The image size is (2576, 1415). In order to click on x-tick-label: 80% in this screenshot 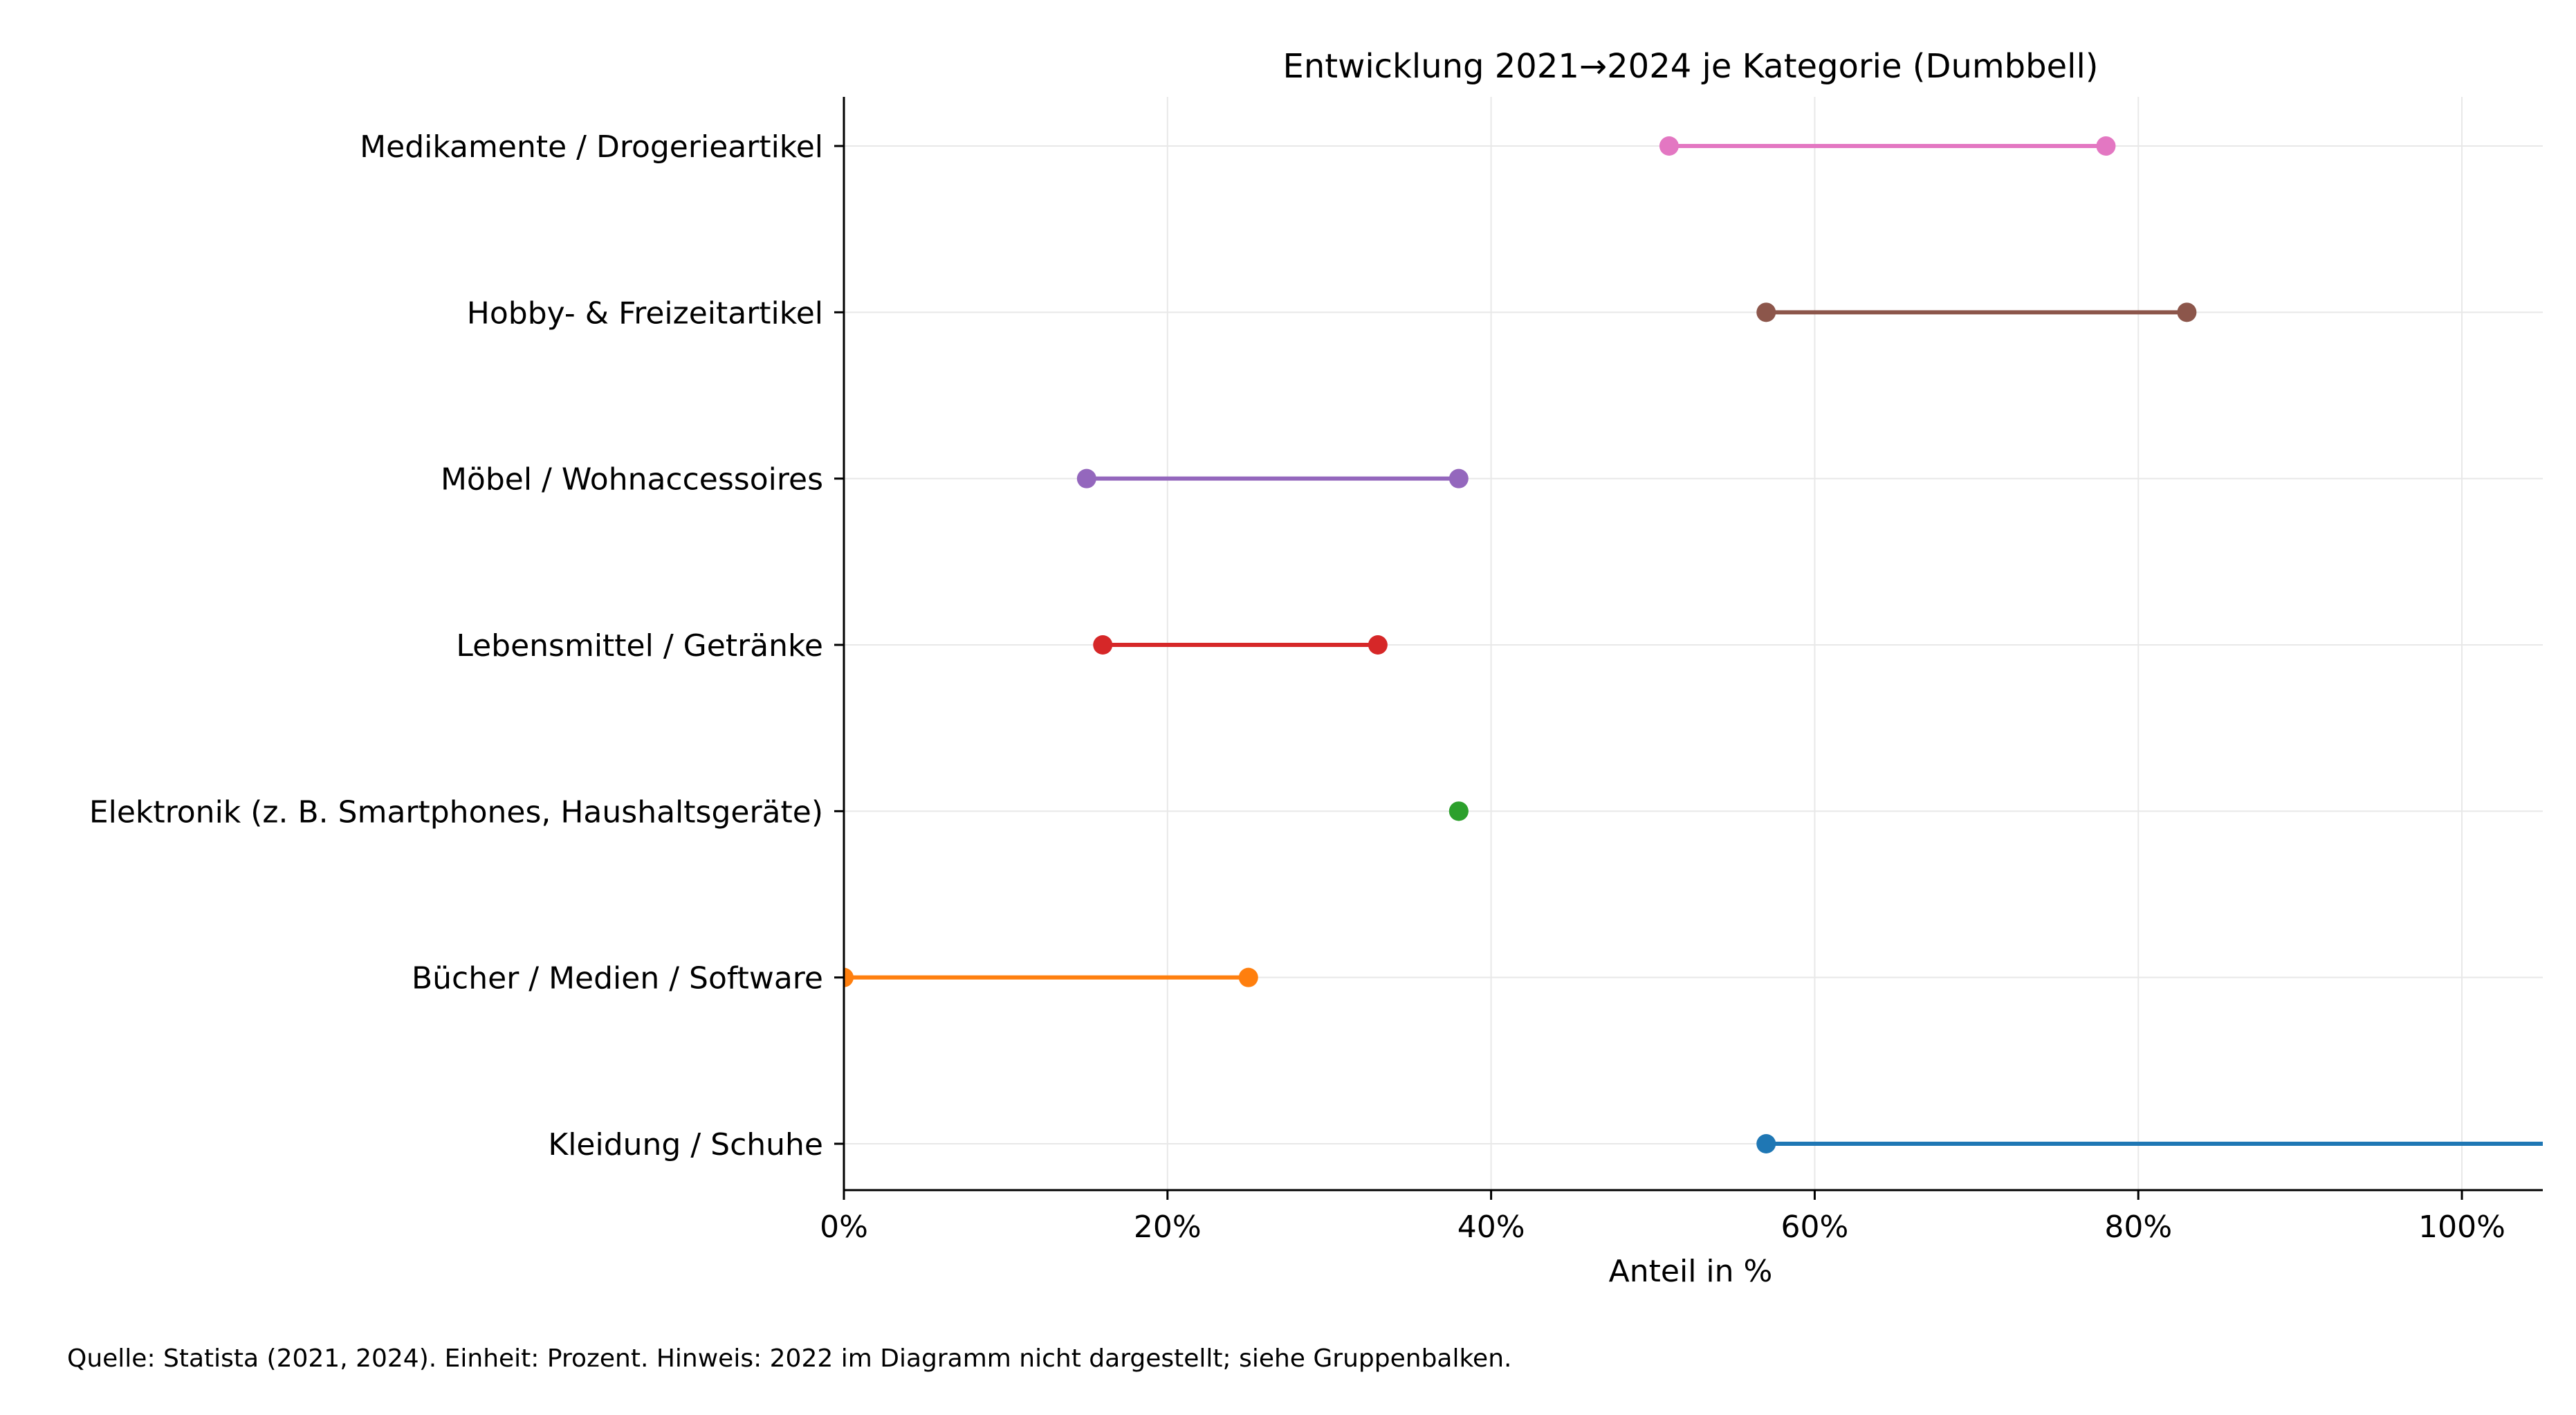, I will do `click(2138, 1227)`.